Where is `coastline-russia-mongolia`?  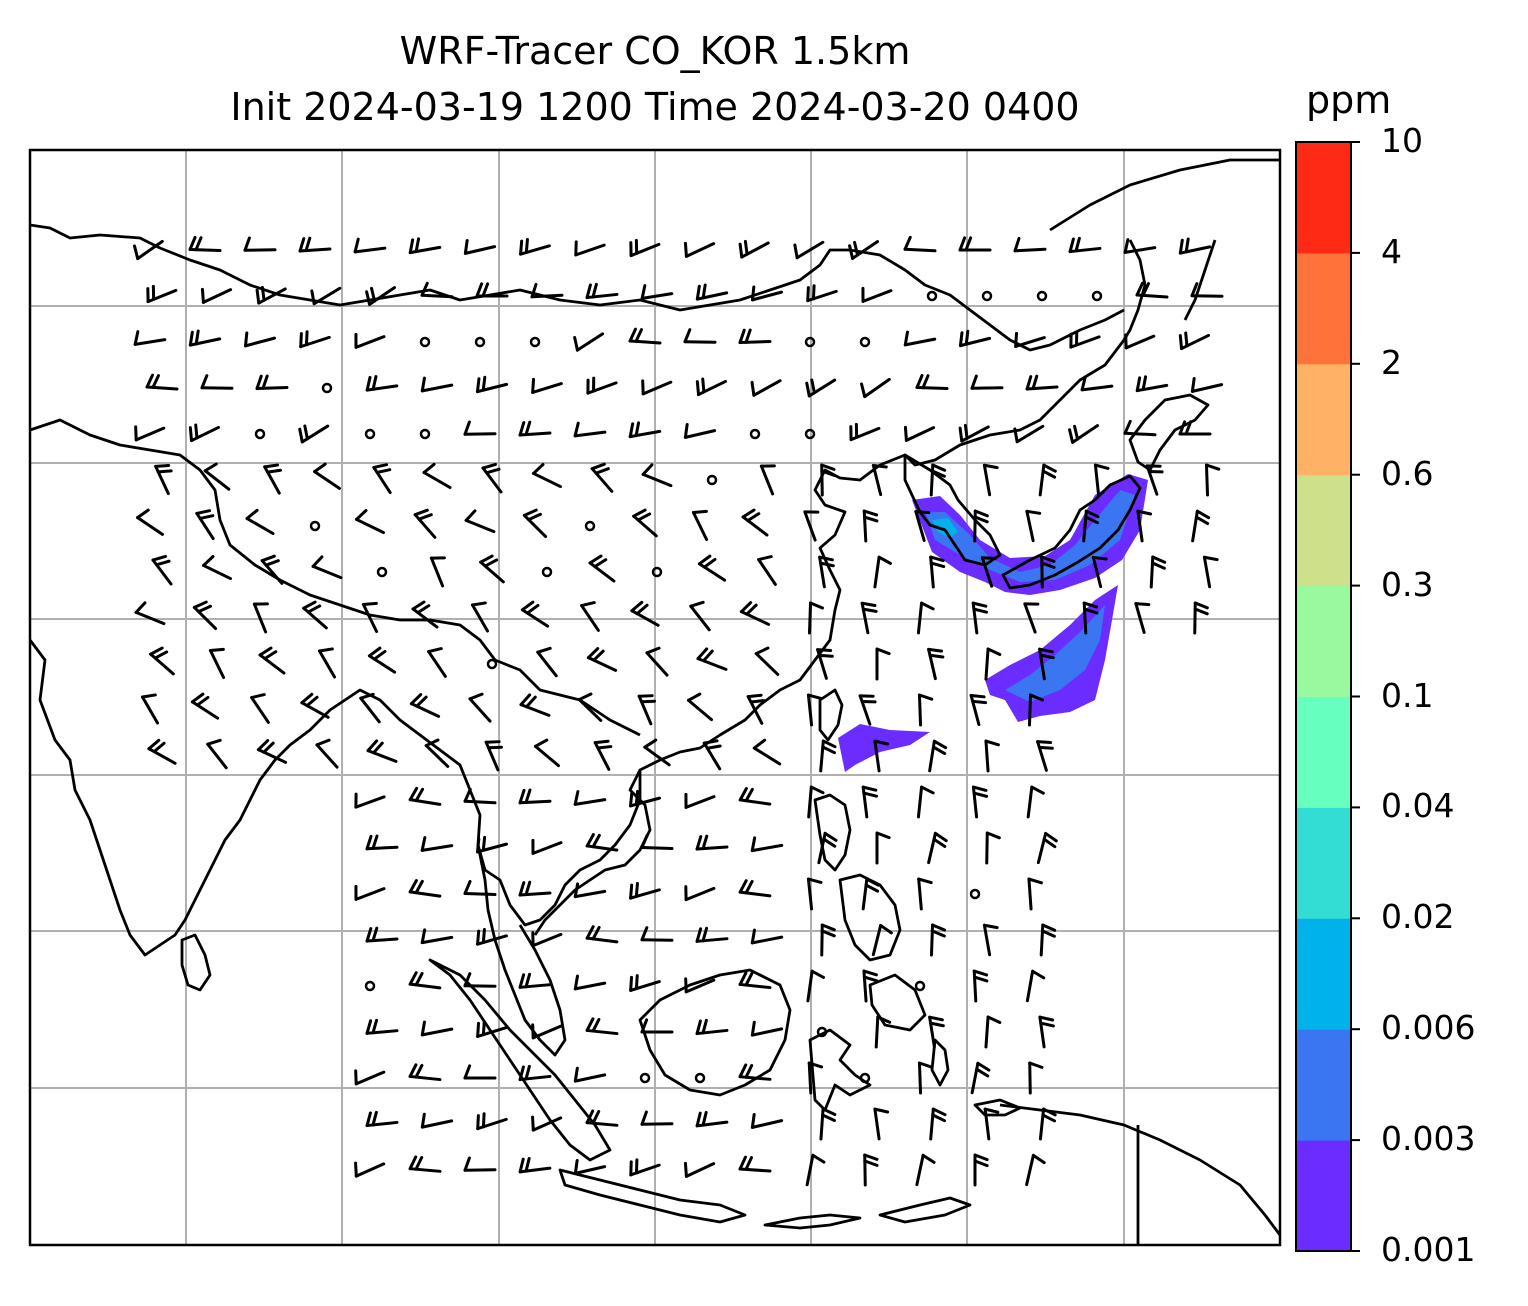 coastline-russia-mongolia is located at coordinates (577, 287).